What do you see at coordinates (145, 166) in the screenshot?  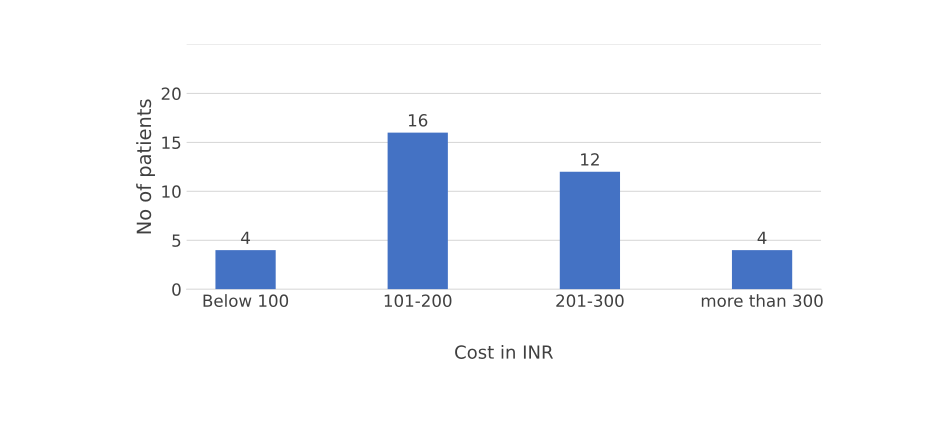 I see `y-axis-title: No of patients` at bounding box center [145, 166].